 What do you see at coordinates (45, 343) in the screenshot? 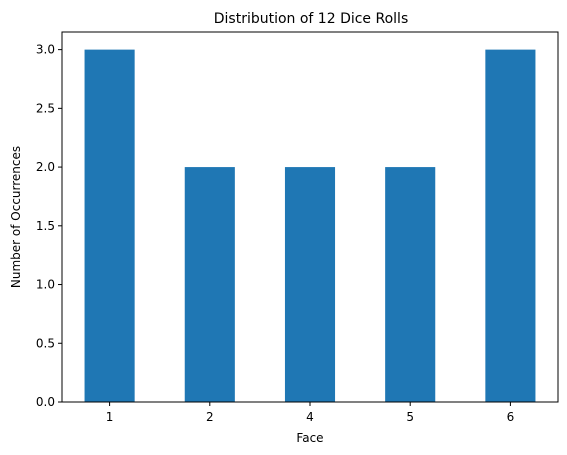
I see `y-tick-label: 0.5` at bounding box center [45, 343].